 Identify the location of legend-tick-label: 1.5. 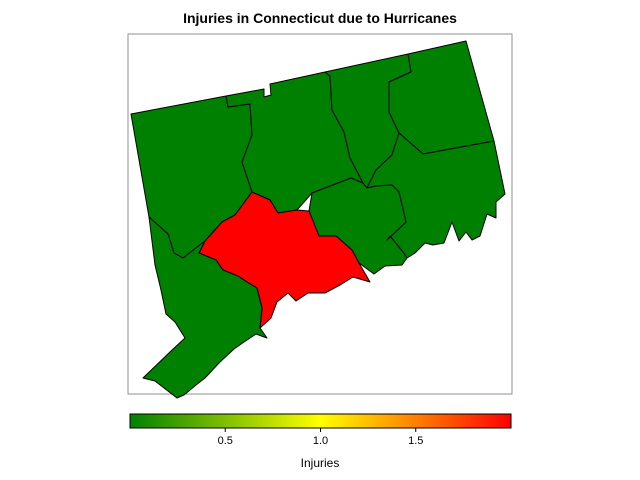
(416, 441).